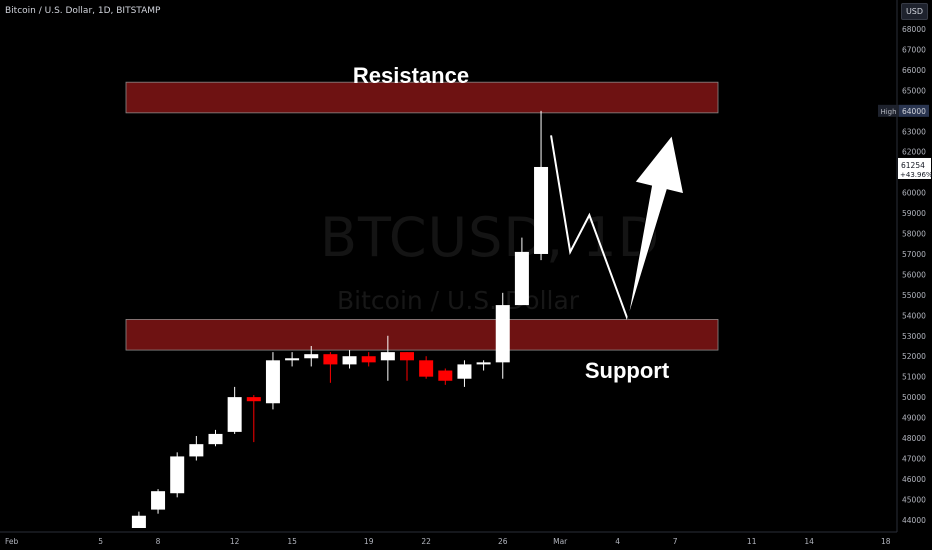 This screenshot has height=550, width=932. What do you see at coordinates (656, 227) in the screenshot?
I see `projection-arrow` at bounding box center [656, 227].